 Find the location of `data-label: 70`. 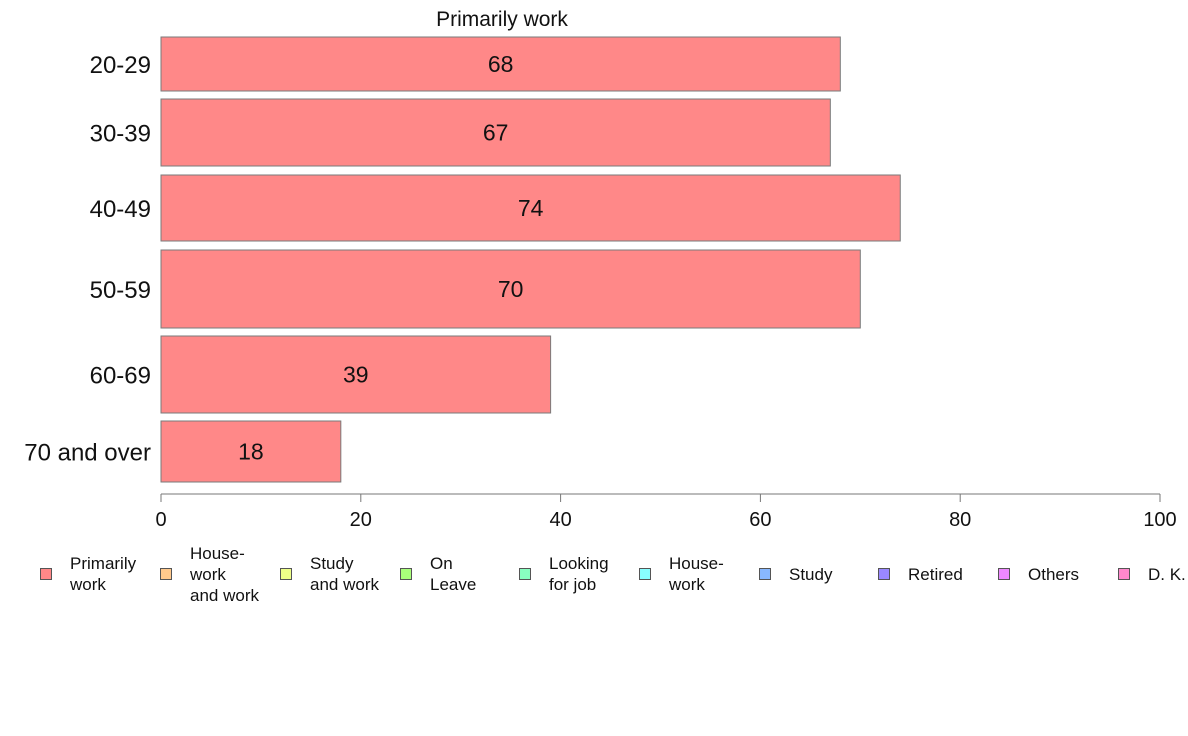

data-label: 70 is located at coordinates (511, 289).